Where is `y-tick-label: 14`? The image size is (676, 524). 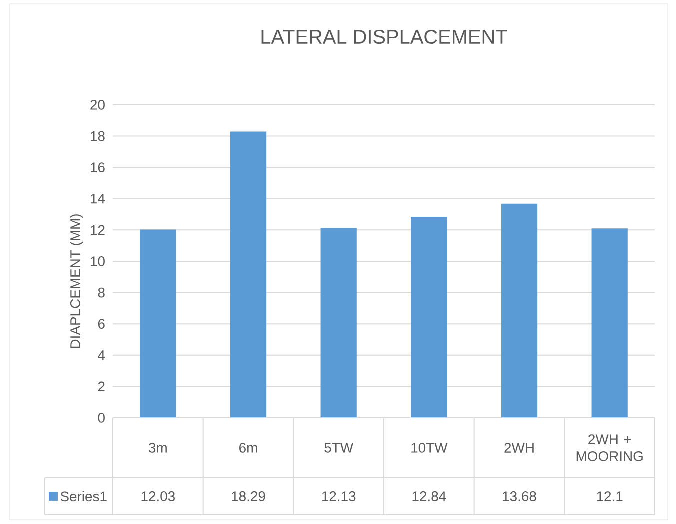 y-tick-label: 14 is located at coordinates (98, 199).